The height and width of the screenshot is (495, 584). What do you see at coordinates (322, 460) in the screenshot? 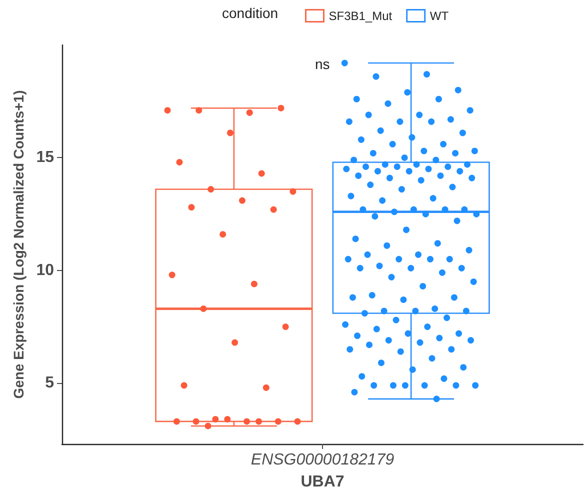
I see `x-tick-label: ENSG00000182179` at bounding box center [322, 460].